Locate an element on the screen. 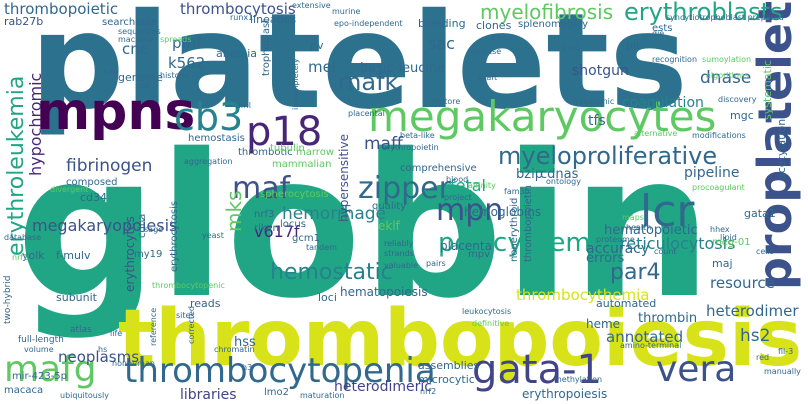 The height and width of the screenshot is (404, 808). word-divergent: divergent is located at coordinates (69, 189).